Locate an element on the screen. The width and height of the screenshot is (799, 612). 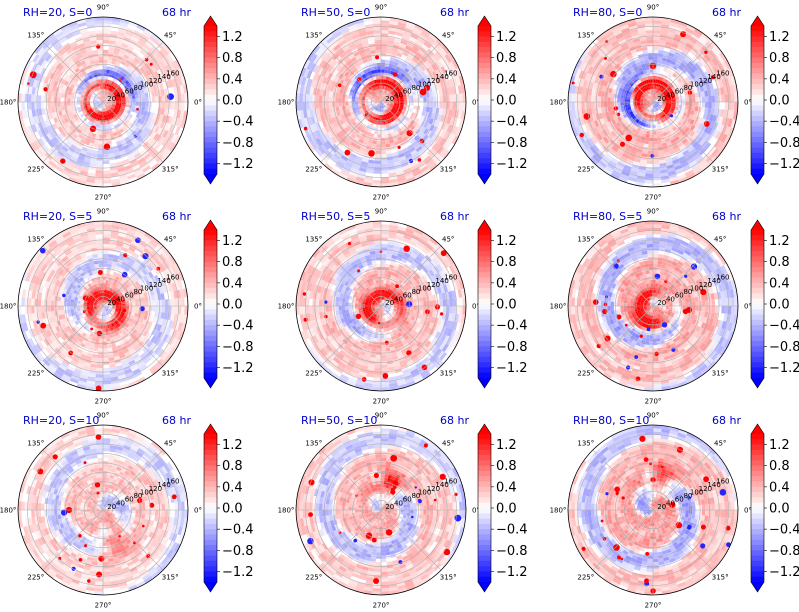
colorbar-segment is located at coordinates (210, 161).